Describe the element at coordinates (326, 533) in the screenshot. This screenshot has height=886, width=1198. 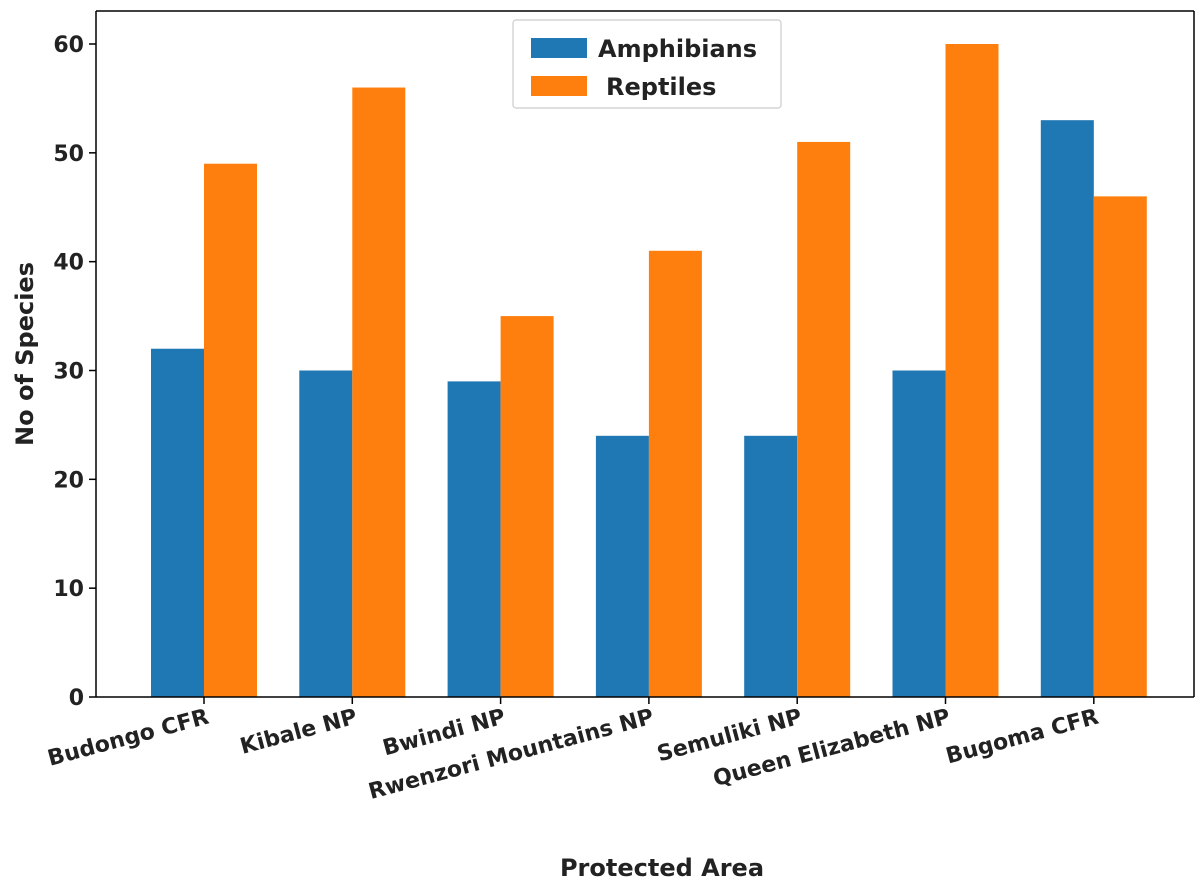
I see `bar-amphibians-kibale-np` at that location.